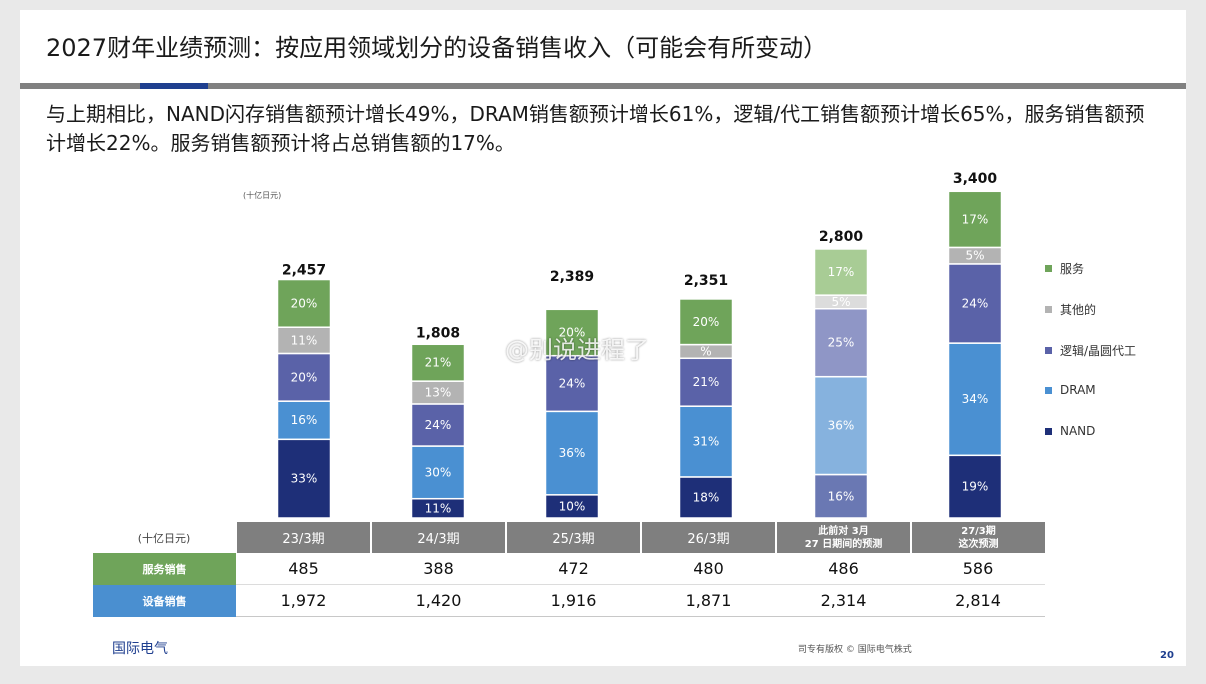  I want to click on legend-label-service: 服务, so click(1072, 269).